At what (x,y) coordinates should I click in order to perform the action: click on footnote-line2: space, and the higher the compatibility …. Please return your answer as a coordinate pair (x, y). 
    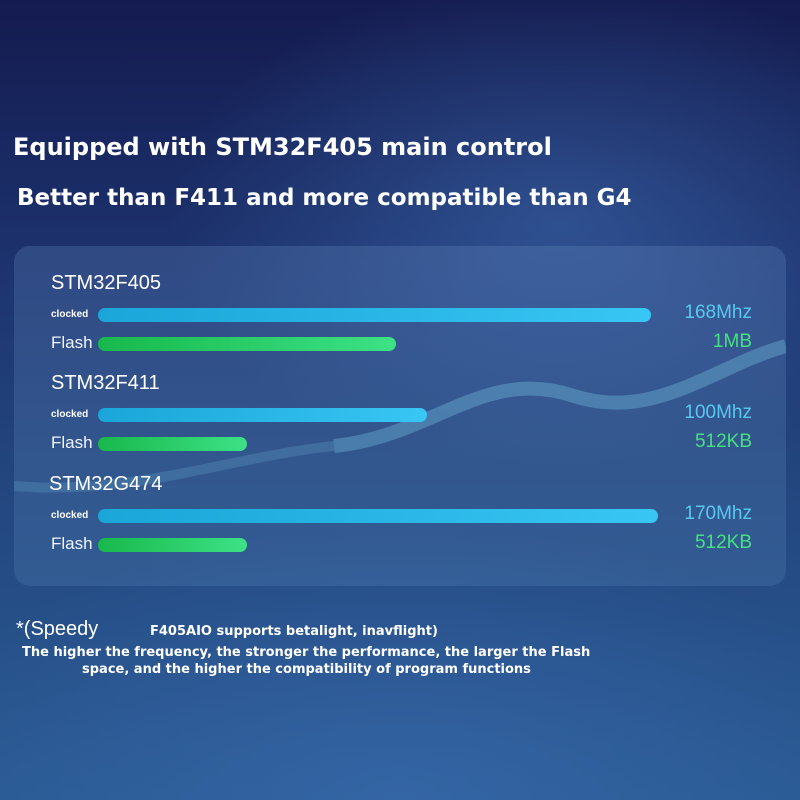
    Looking at the image, I should click on (306, 669).